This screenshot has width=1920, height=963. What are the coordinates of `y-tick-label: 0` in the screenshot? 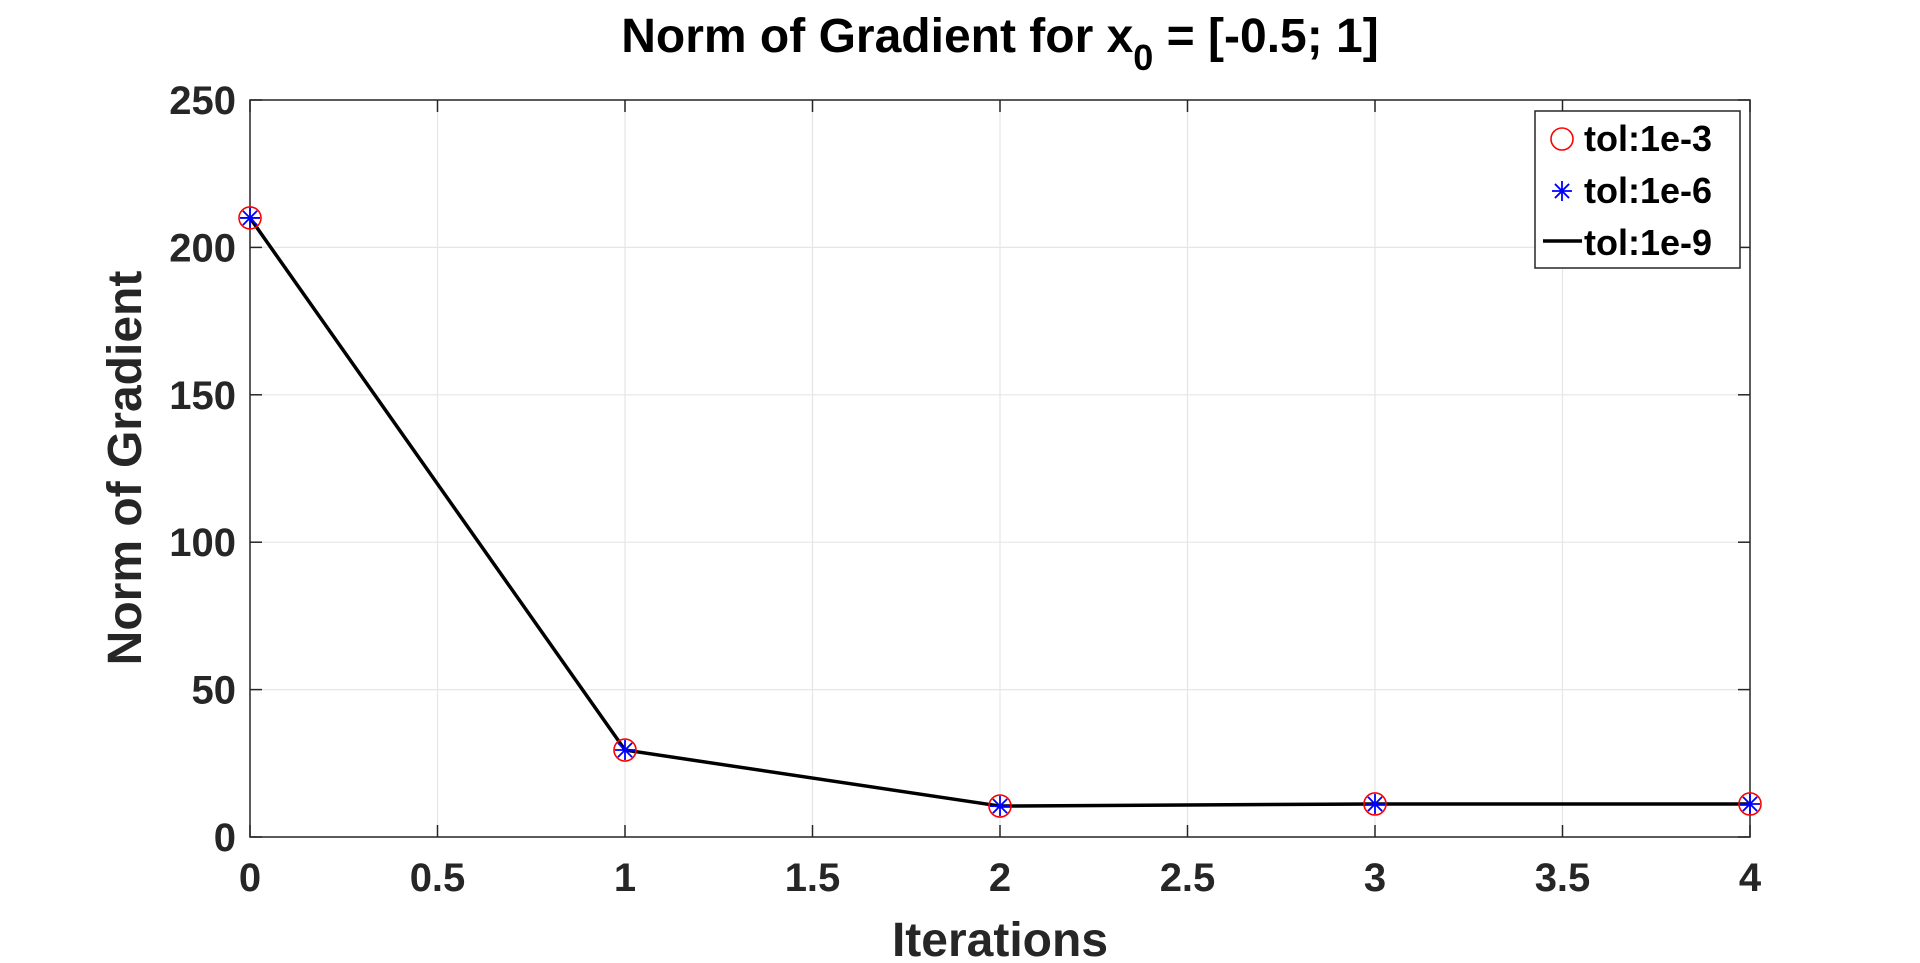 It's located at (225, 838).